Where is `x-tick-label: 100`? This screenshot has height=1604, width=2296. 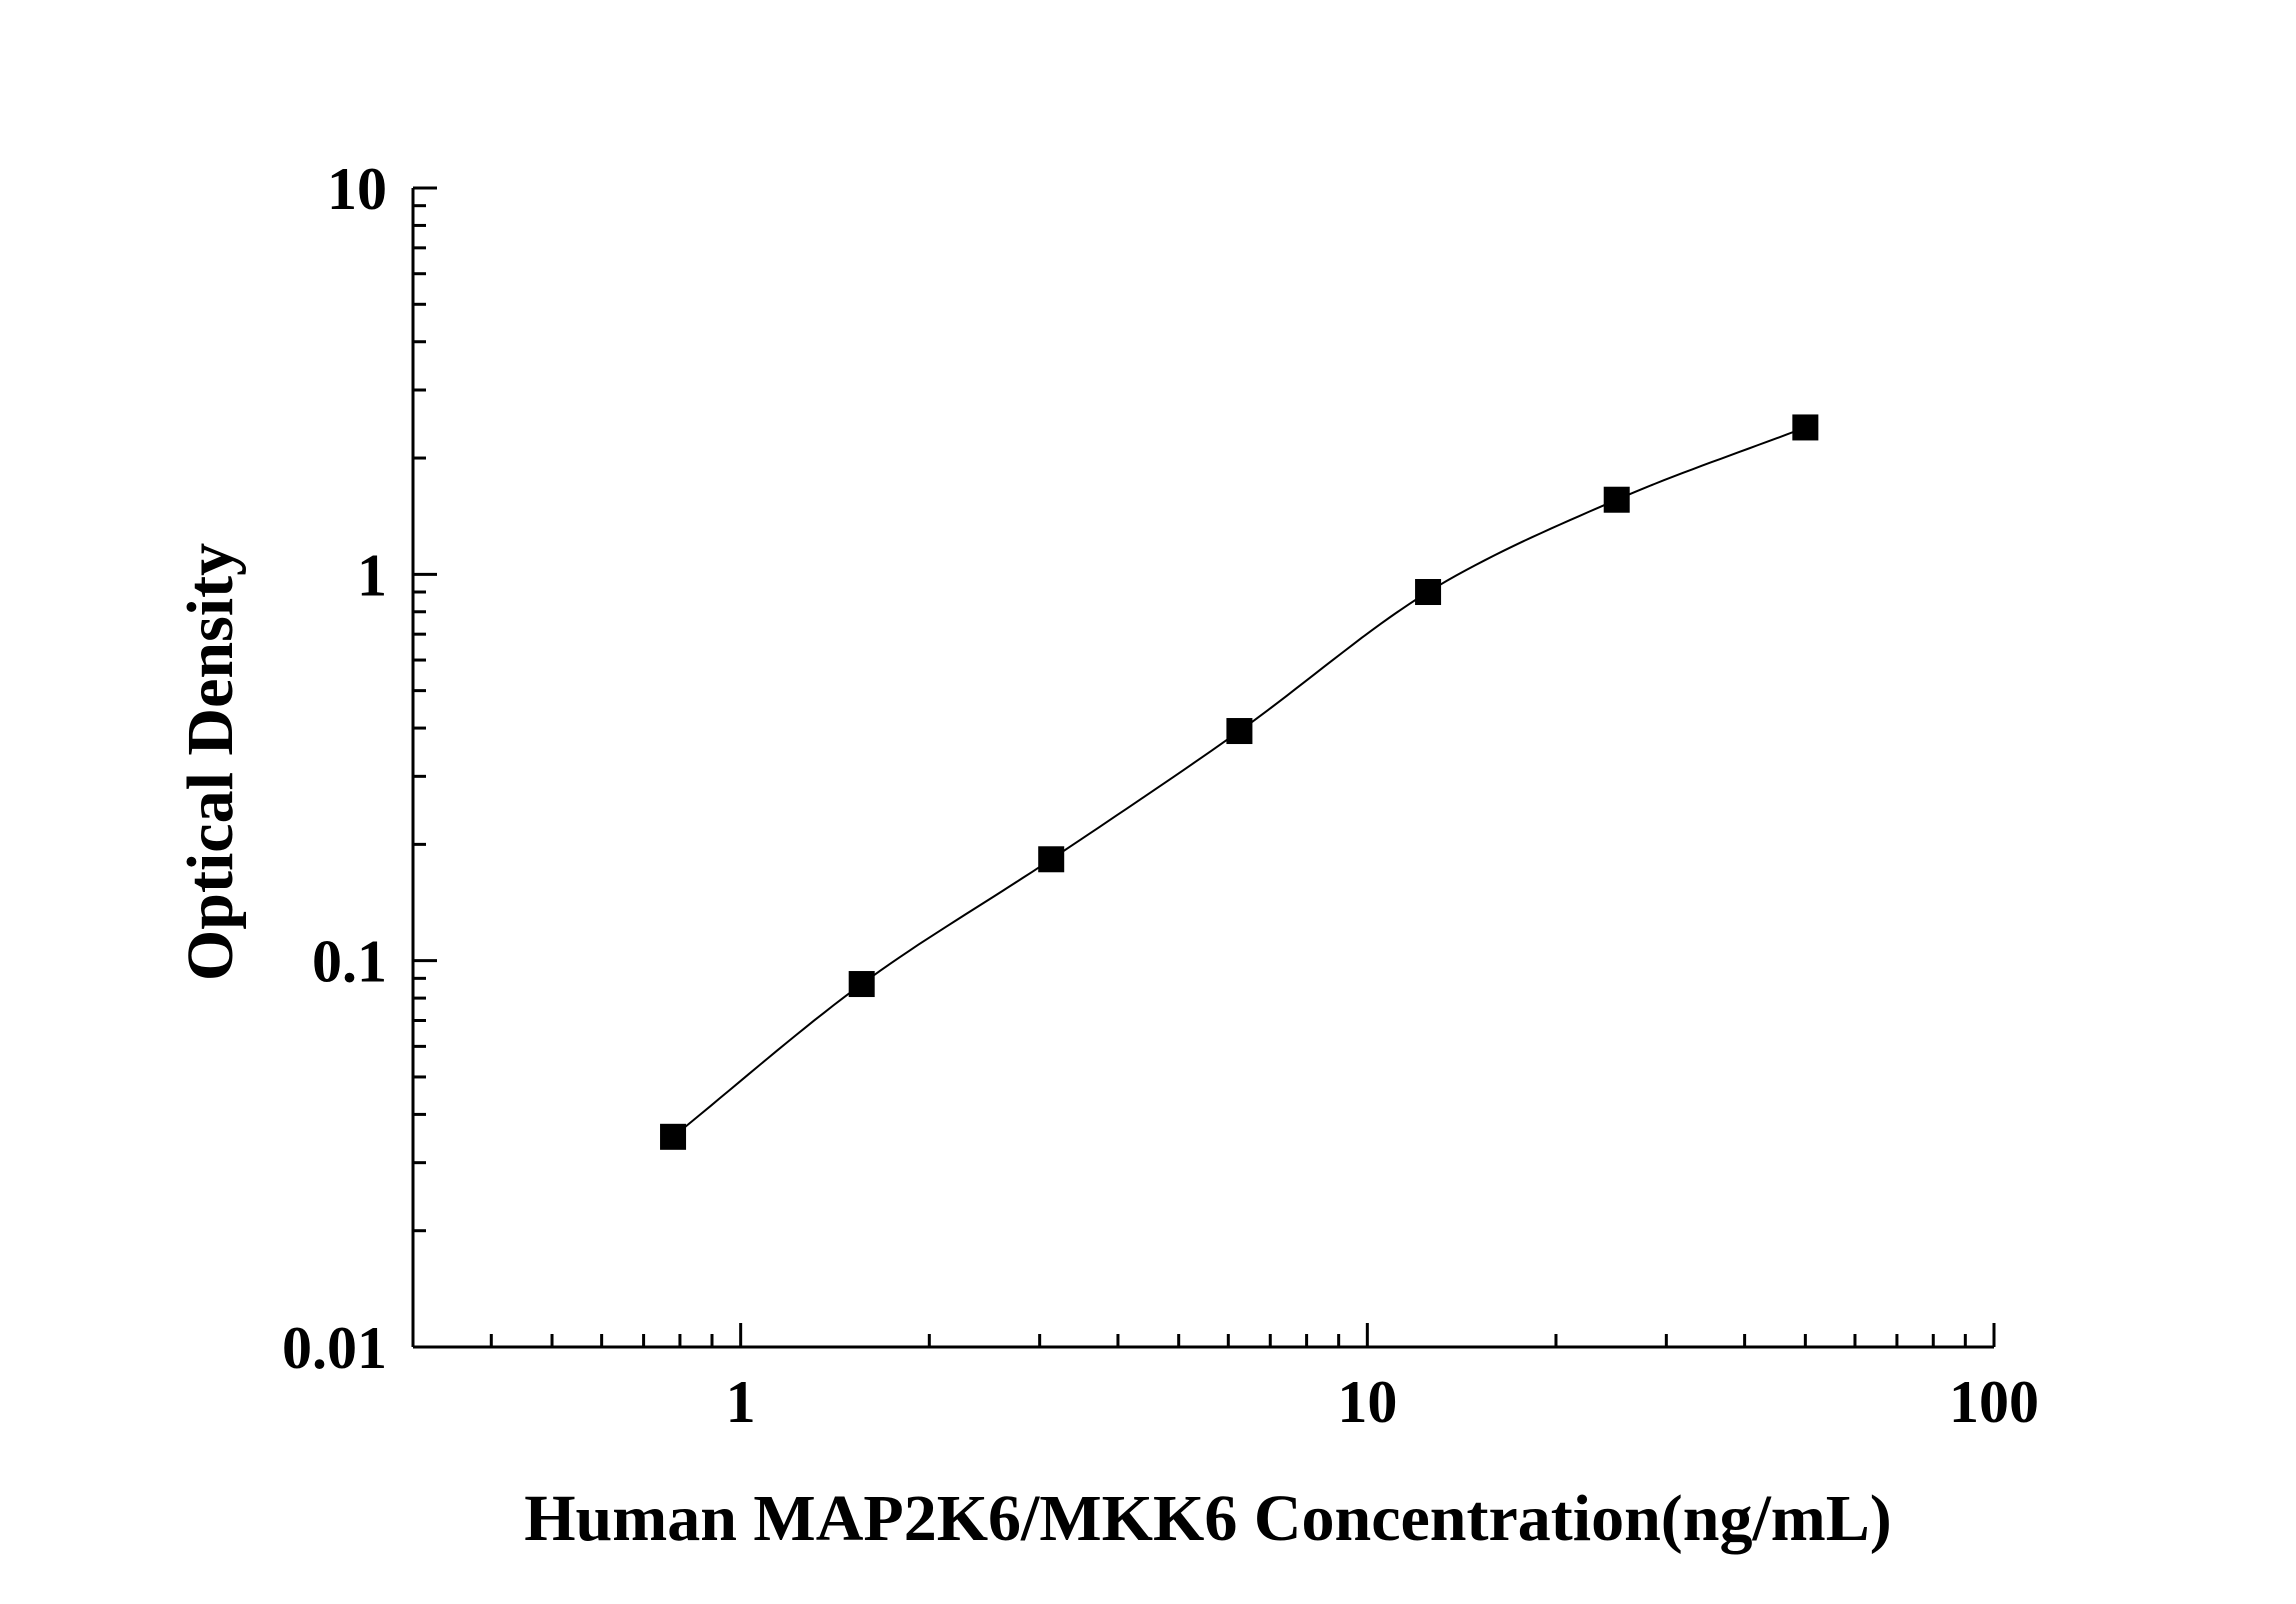
x-tick-label: 100 is located at coordinates (1994, 1402).